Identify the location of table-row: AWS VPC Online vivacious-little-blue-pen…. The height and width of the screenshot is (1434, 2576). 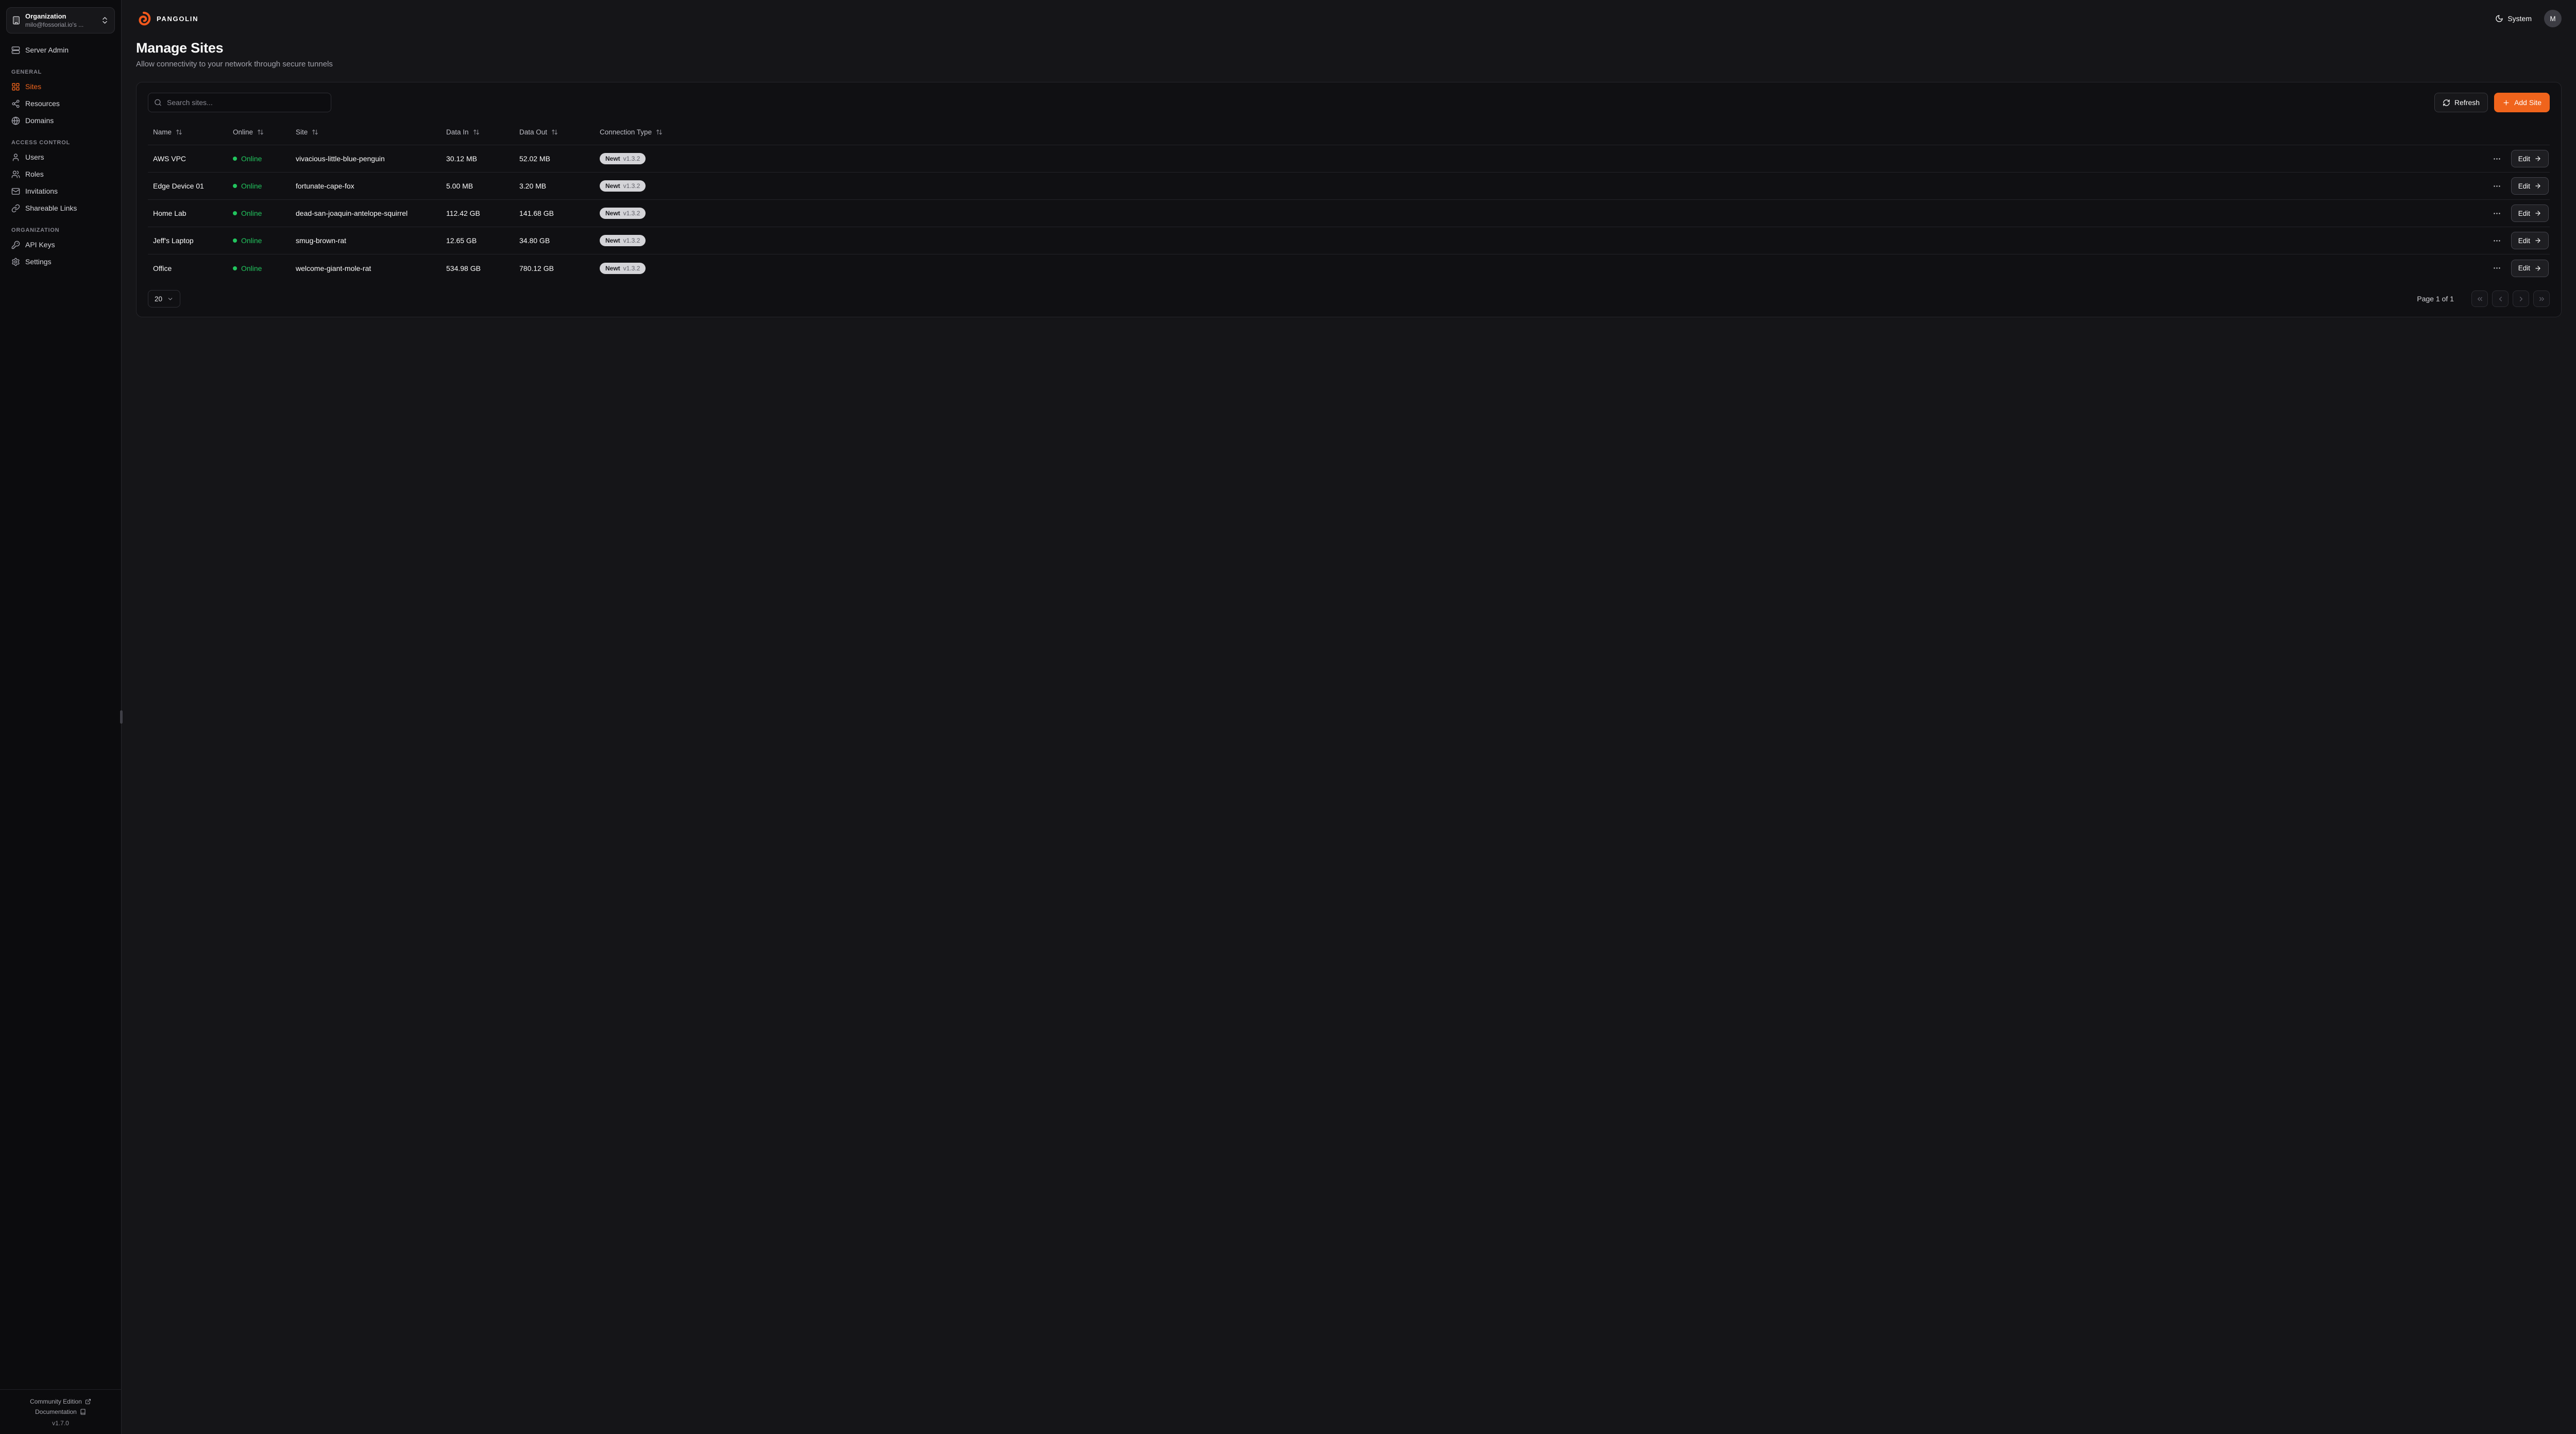
(1349, 159).